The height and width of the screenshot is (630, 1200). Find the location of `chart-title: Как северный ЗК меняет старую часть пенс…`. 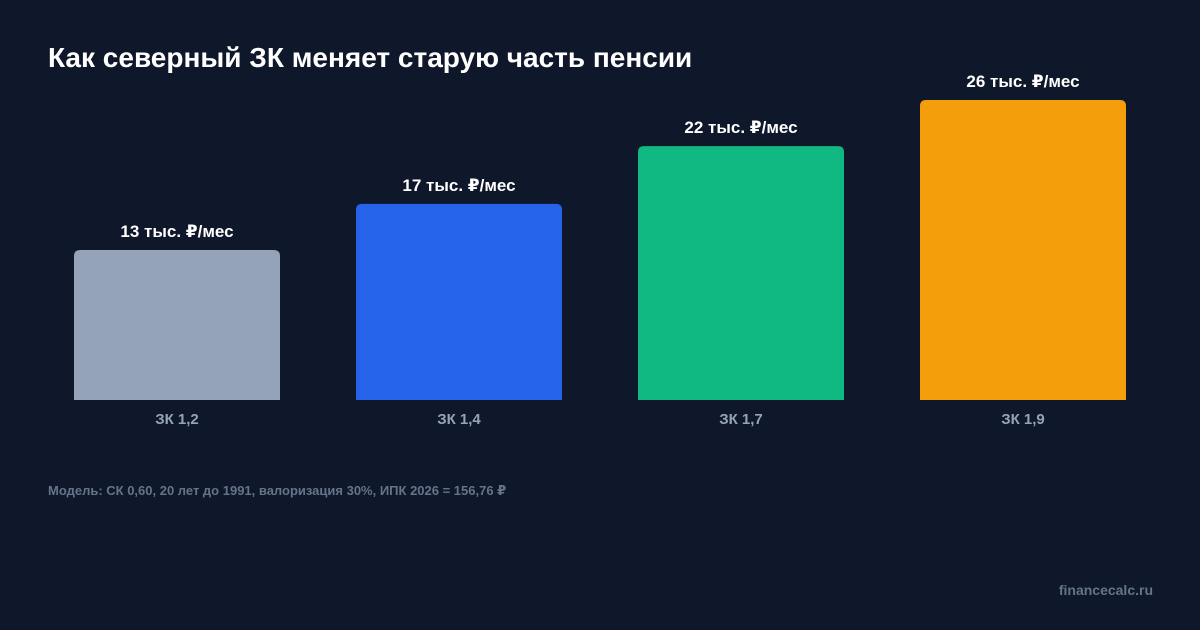

chart-title: Как северный ЗК меняет старую часть пенс… is located at coordinates (370, 57).